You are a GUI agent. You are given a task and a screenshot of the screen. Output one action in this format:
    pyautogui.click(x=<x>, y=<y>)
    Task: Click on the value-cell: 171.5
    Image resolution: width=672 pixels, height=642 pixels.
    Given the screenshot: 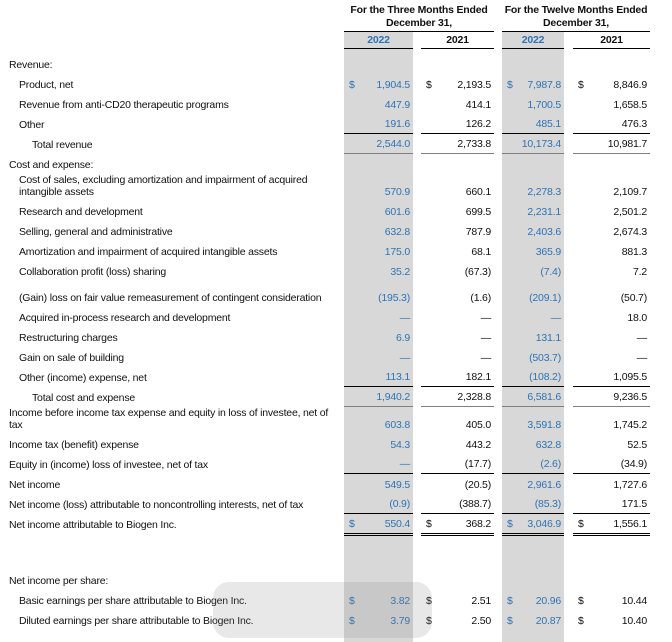 What is the action you would take?
    pyautogui.click(x=611, y=504)
    